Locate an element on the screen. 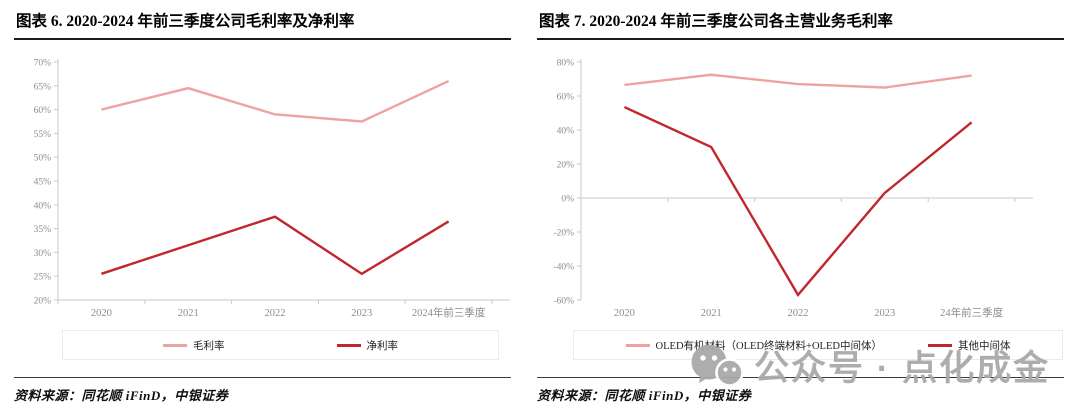 The image size is (1074, 406). svg-text: 50% is located at coordinates (43, 159).